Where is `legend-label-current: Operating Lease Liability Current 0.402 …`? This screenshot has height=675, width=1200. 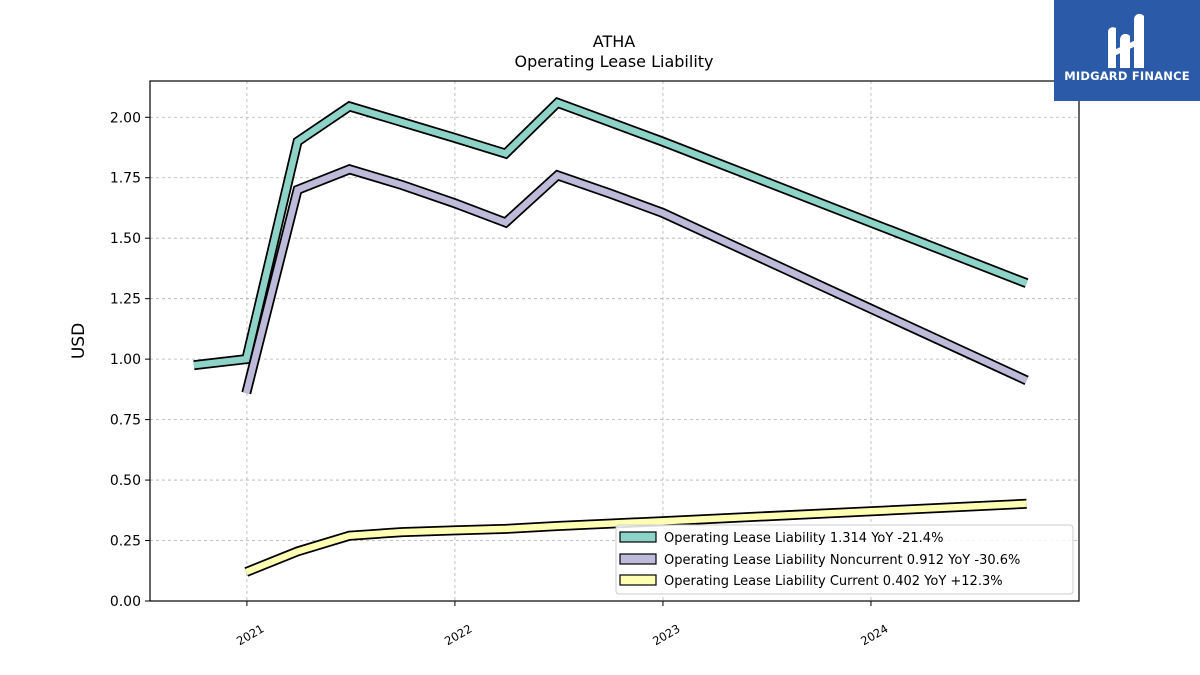 legend-label-current: Operating Lease Liability Current 0.402 … is located at coordinates (833, 581).